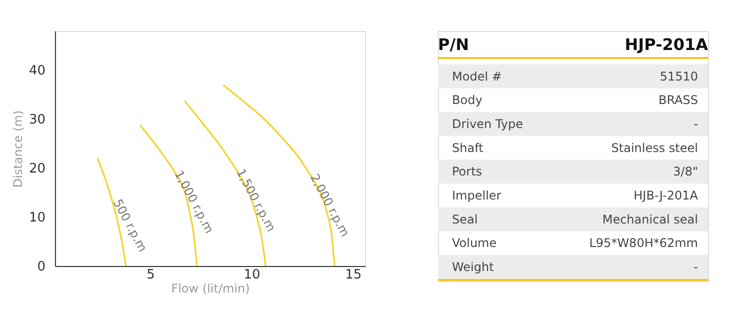 Image resolution: width=743 pixels, height=323 pixels. I want to click on category-label: Driven Type, so click(487, 124).